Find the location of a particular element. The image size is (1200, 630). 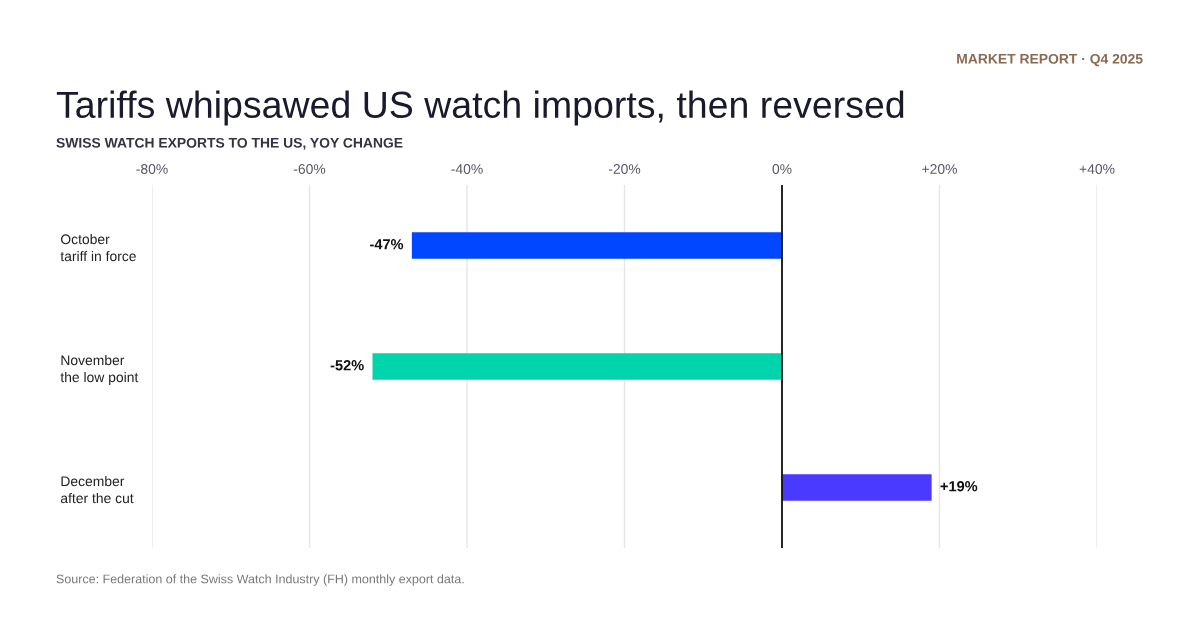

x-tick-label: -60% is located at coordinates (309, 169).